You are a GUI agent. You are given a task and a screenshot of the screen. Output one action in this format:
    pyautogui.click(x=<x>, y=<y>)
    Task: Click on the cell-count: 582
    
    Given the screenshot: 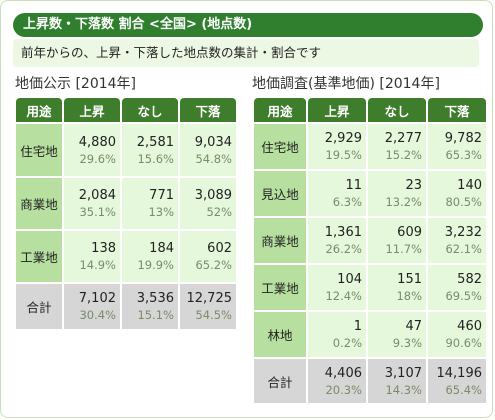 What is the action you would take?
    pyautogui.click(x=469, y=279)
    